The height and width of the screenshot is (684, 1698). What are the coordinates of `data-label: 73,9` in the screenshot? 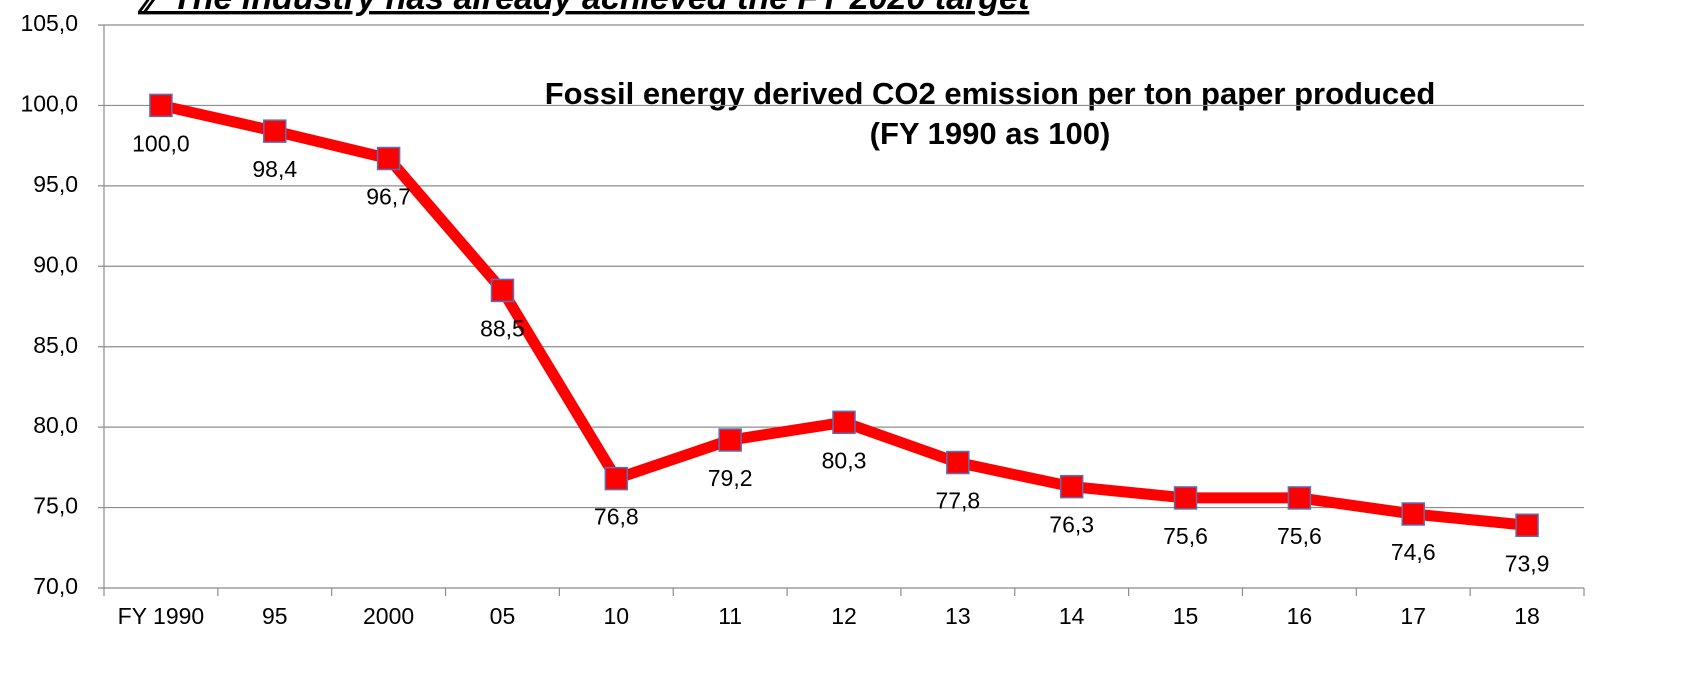 It's located at (1527, 563).